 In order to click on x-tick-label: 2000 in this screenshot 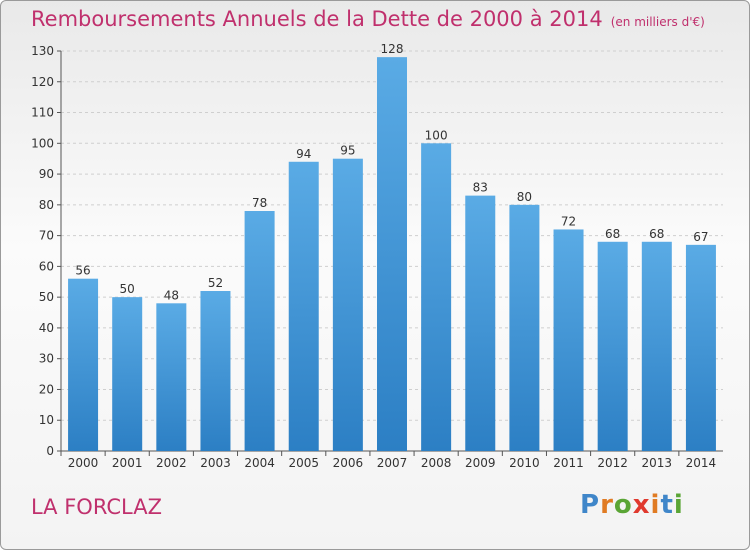, I will do `click(83, 463)`.